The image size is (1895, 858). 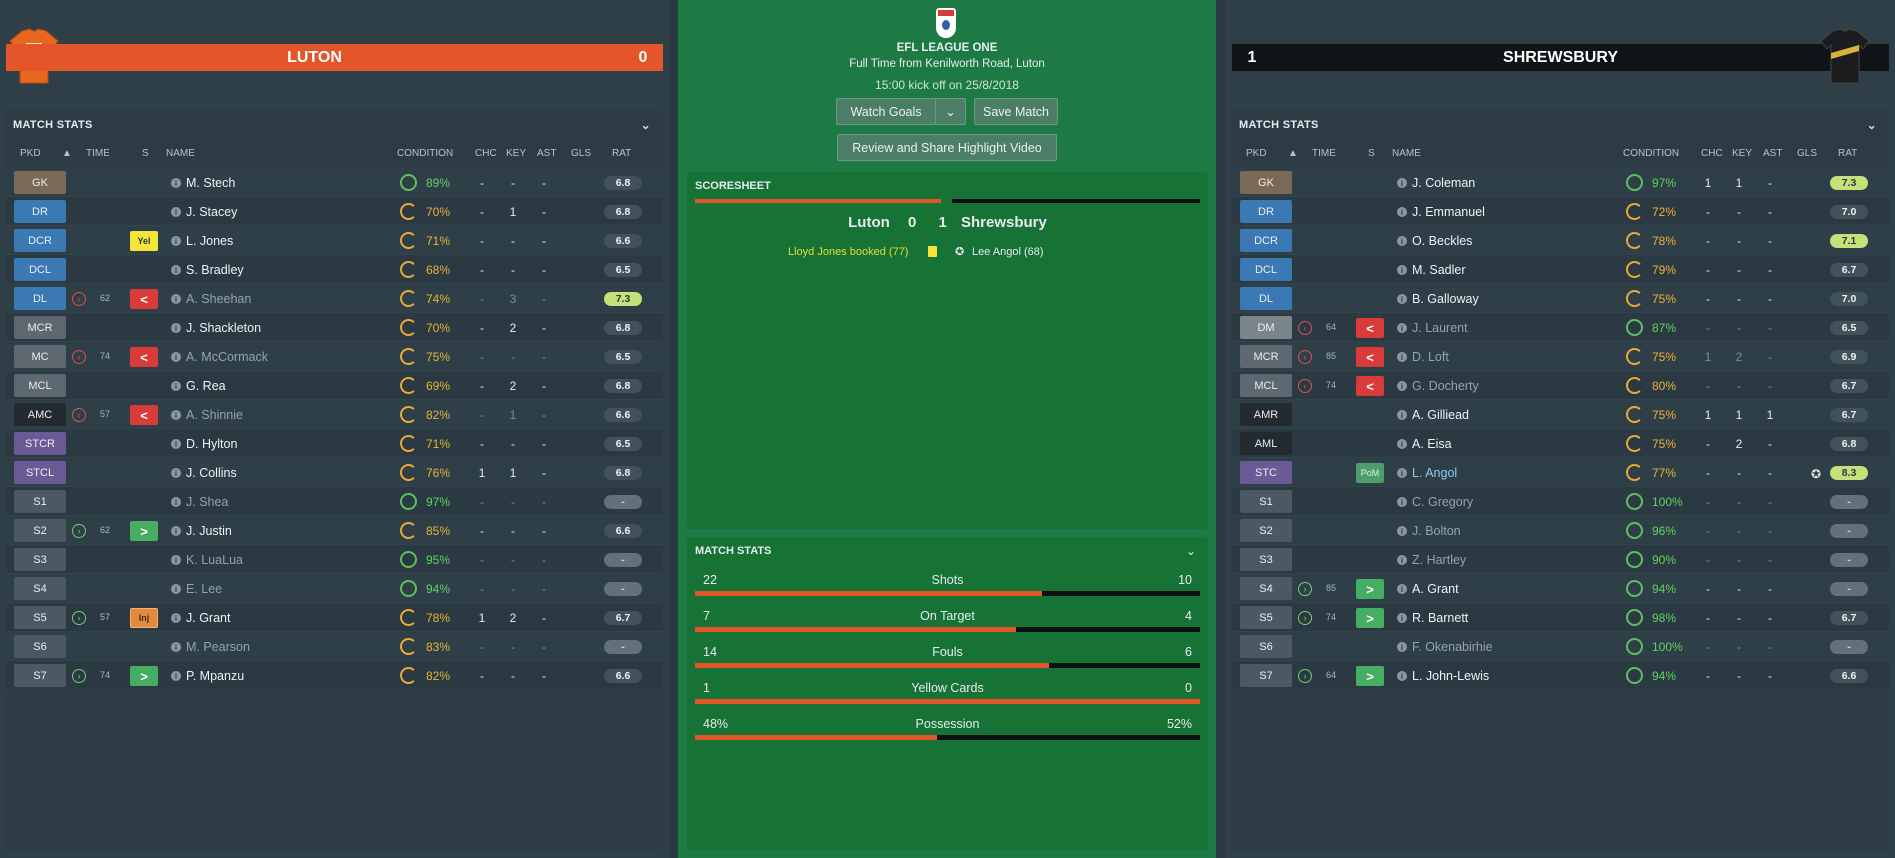 What do you see at coordinates (1443, 502) in the screenshot?
I see `player-name: C. Gregory` at bounding box center [1443, 502].